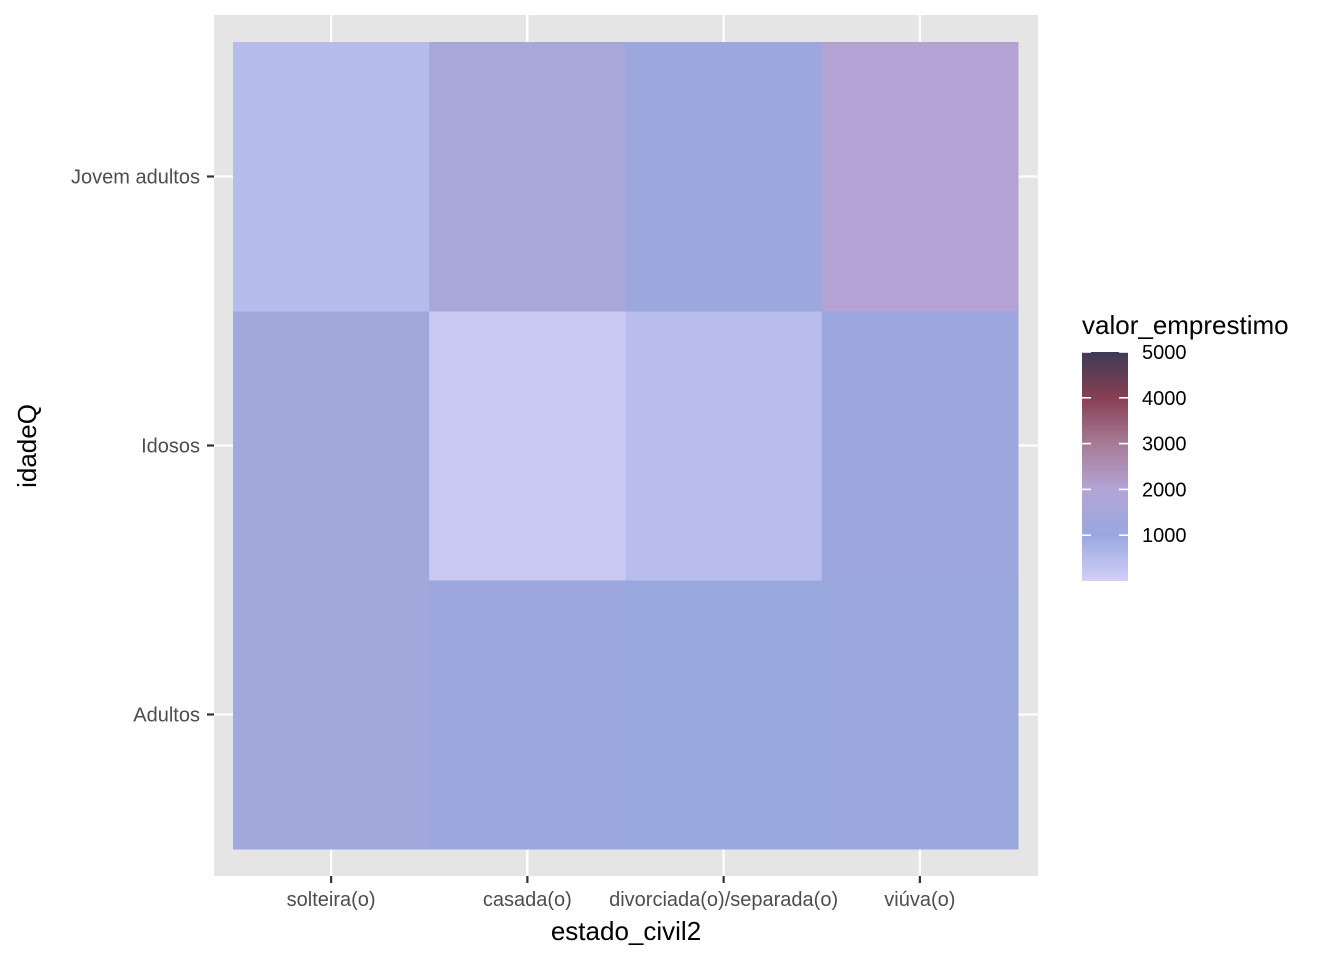 Image resolution: width=1344 pixels, height=960 pixels. Describe the element at coordinates (626, 931) in the screenshot. I see `x-axis-title: estado_civil2` at that location.